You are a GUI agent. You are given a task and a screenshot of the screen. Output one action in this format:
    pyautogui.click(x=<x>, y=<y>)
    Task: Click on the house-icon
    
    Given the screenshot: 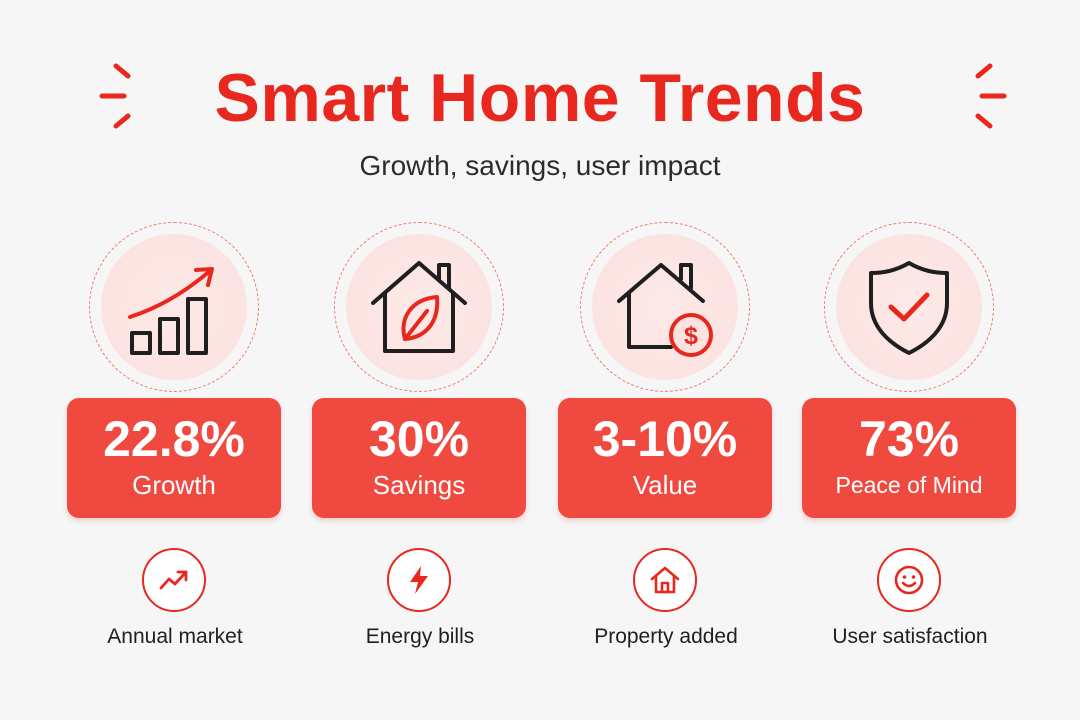 What is the action you would take?
    pyautogui.click(x=665, y=580)
    